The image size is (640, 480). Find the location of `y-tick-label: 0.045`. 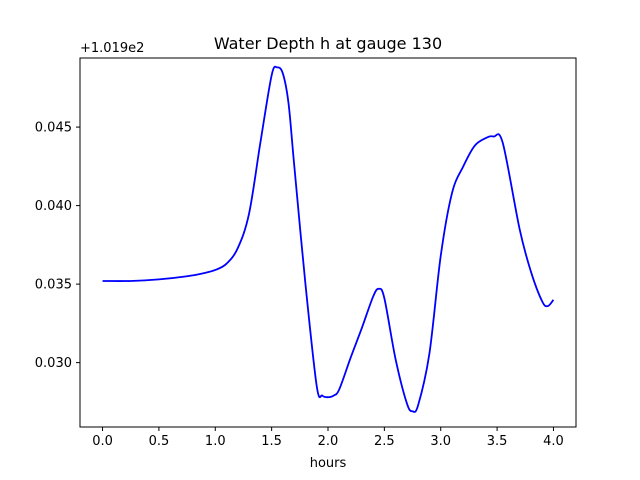

y-tick-label: 0.045 is located at coordinates (53, 128).